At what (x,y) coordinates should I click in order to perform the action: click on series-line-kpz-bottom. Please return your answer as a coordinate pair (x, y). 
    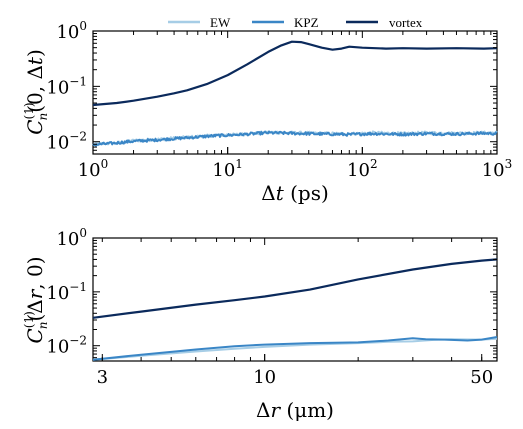
    Looking at the image, I should click on (295, 348).